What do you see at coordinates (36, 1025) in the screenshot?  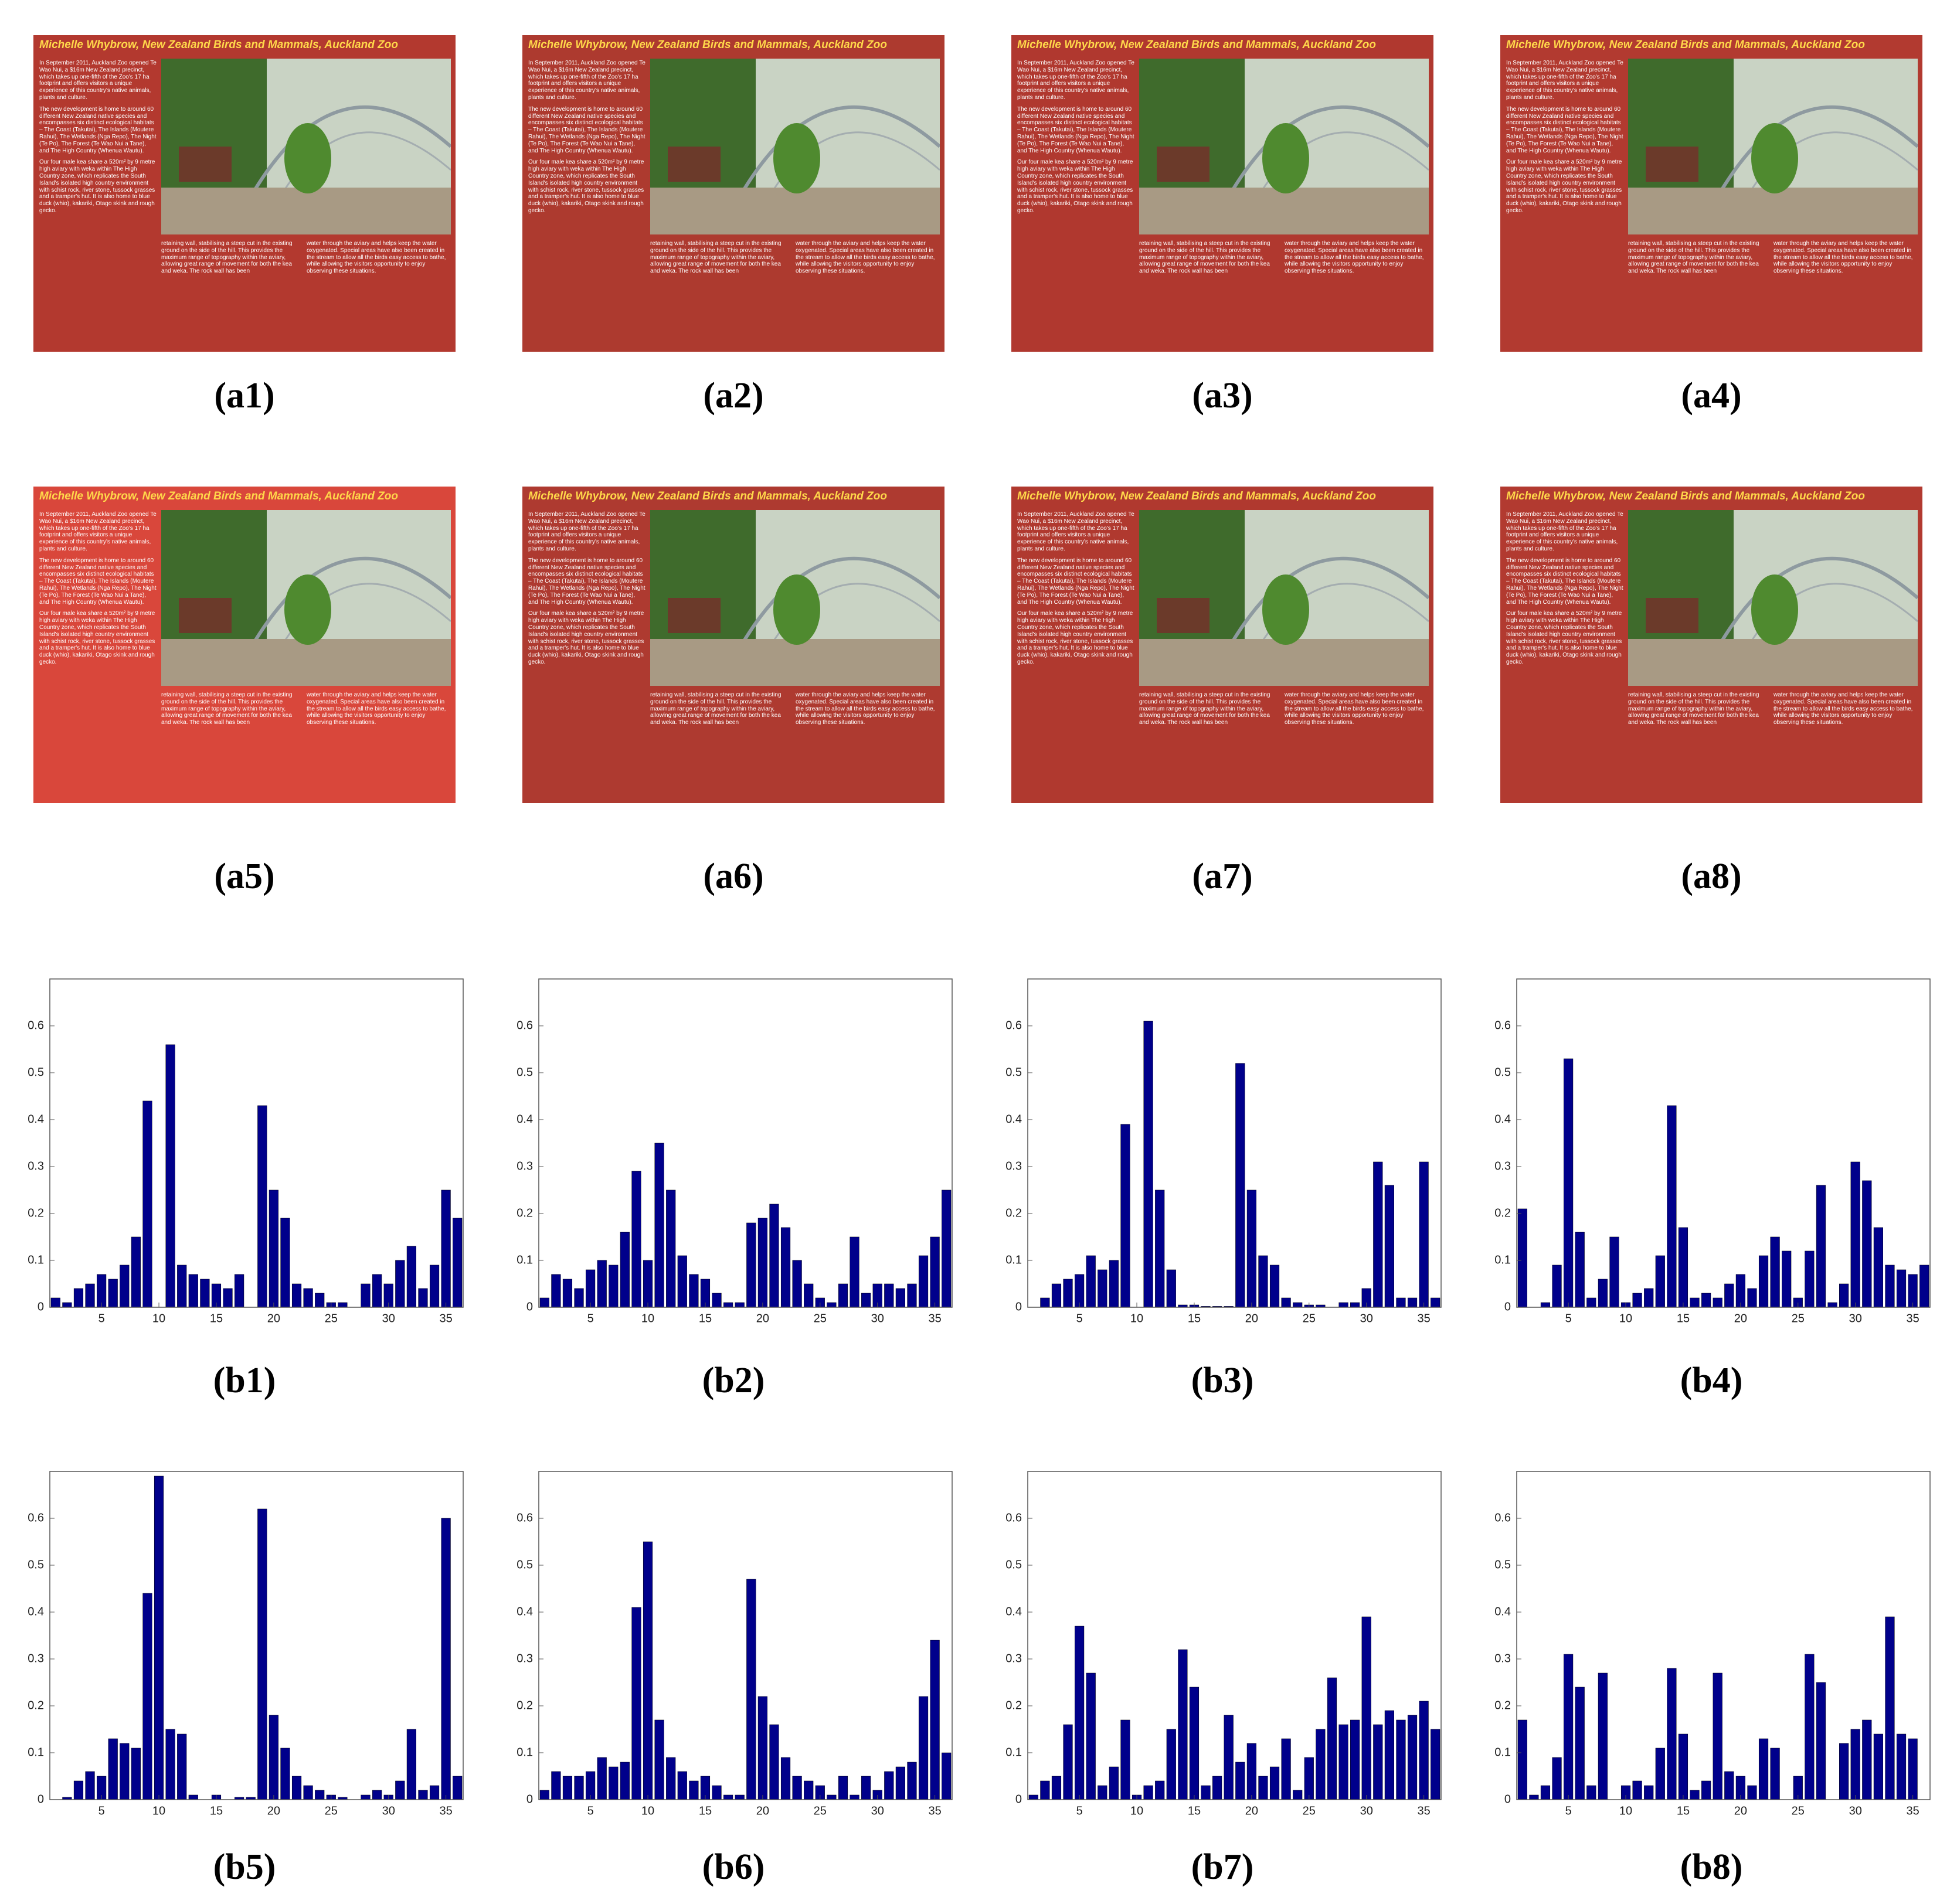 I see `y-tick-label: 0.6` at bounding box center [36, 1025].